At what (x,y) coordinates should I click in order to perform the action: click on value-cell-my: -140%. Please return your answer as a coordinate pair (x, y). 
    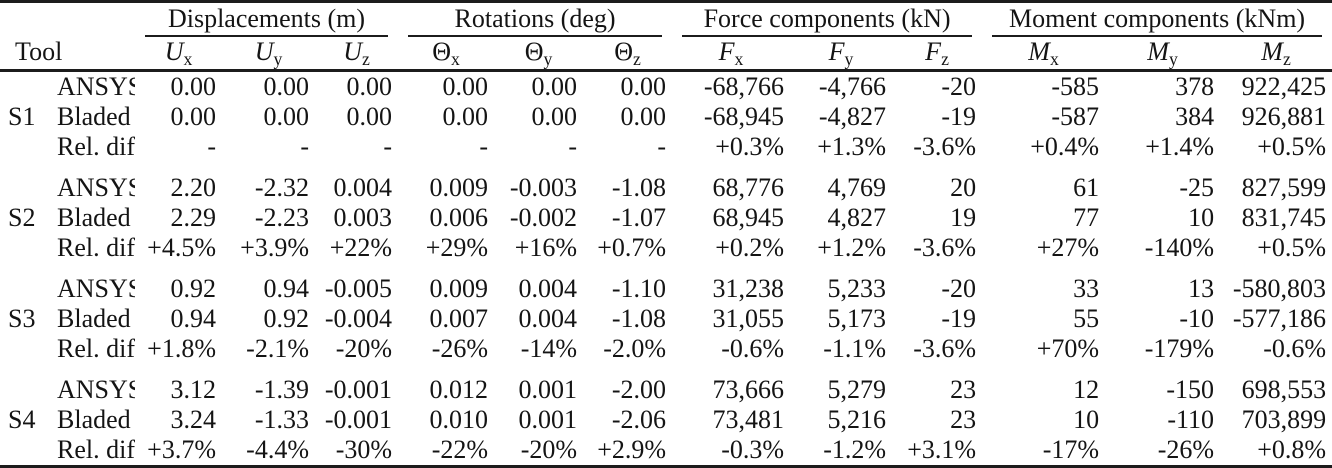
    Looking at the image, I should click on (1179, 247).